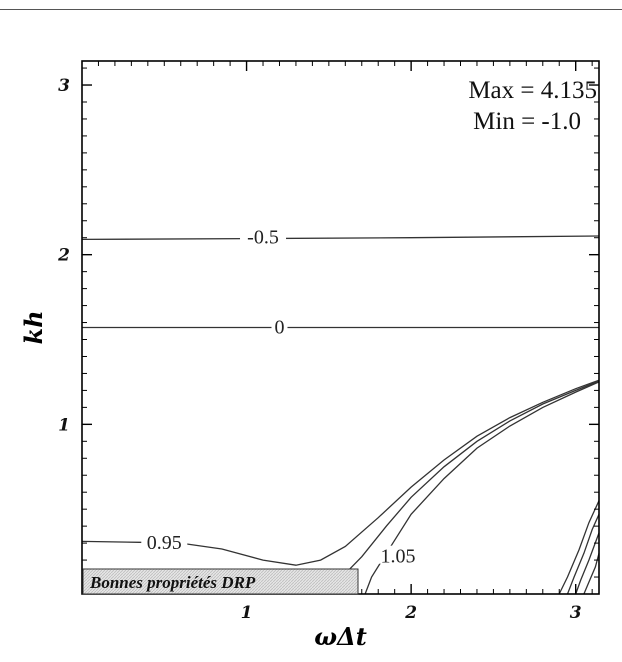 This screenshot has width=622, height=662. I want to click on contour-label-4: 1.05, so click(397, 557).